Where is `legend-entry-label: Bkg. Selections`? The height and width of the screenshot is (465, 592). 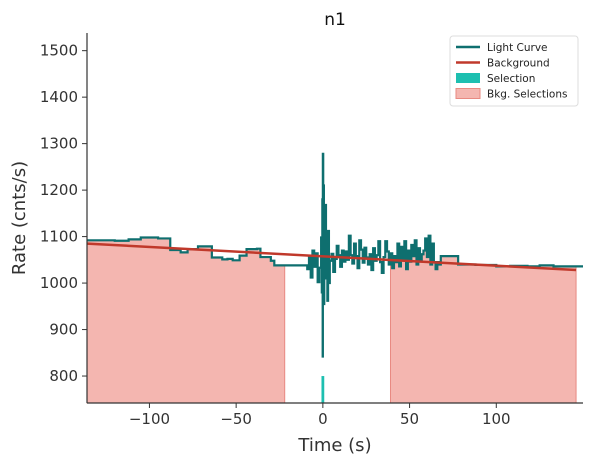
legend-entry-label: Bkg. Selections is located at coordinates (527, 95).